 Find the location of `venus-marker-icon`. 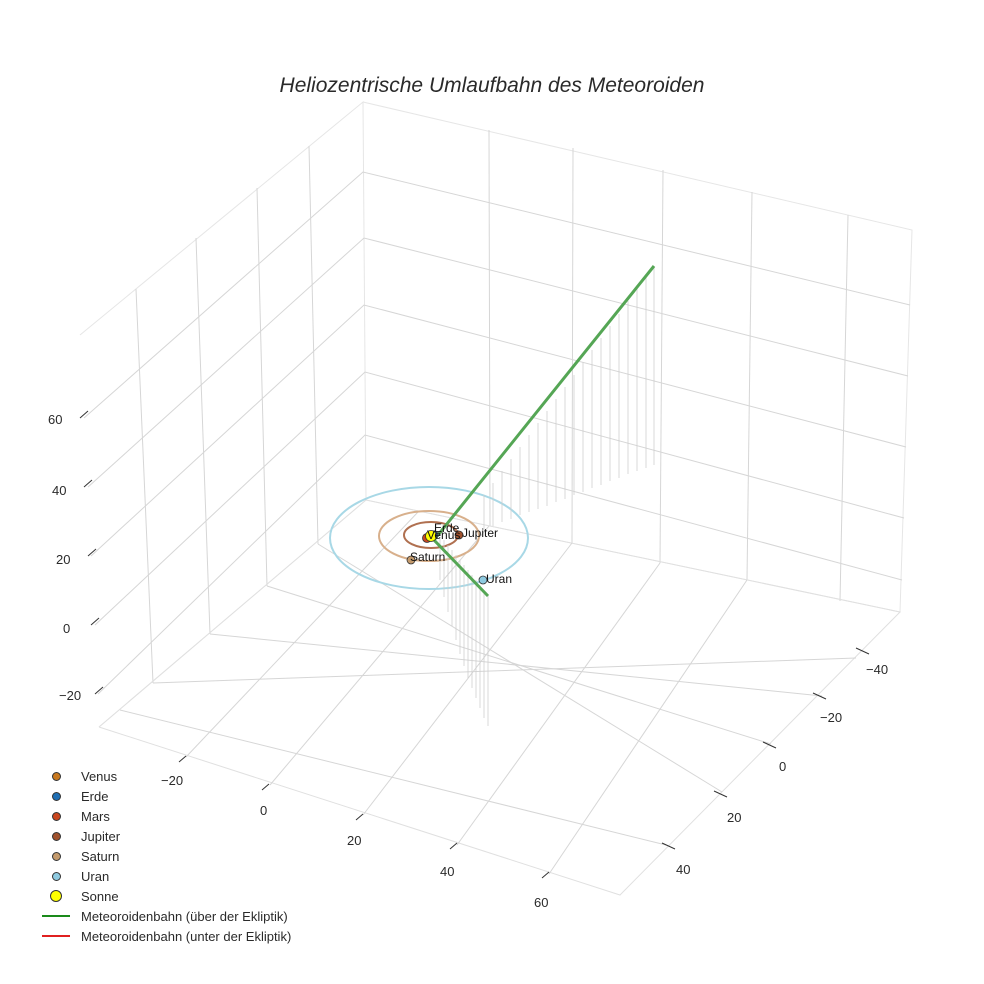

venus-marker-icon is located at coordinates (56, 776).